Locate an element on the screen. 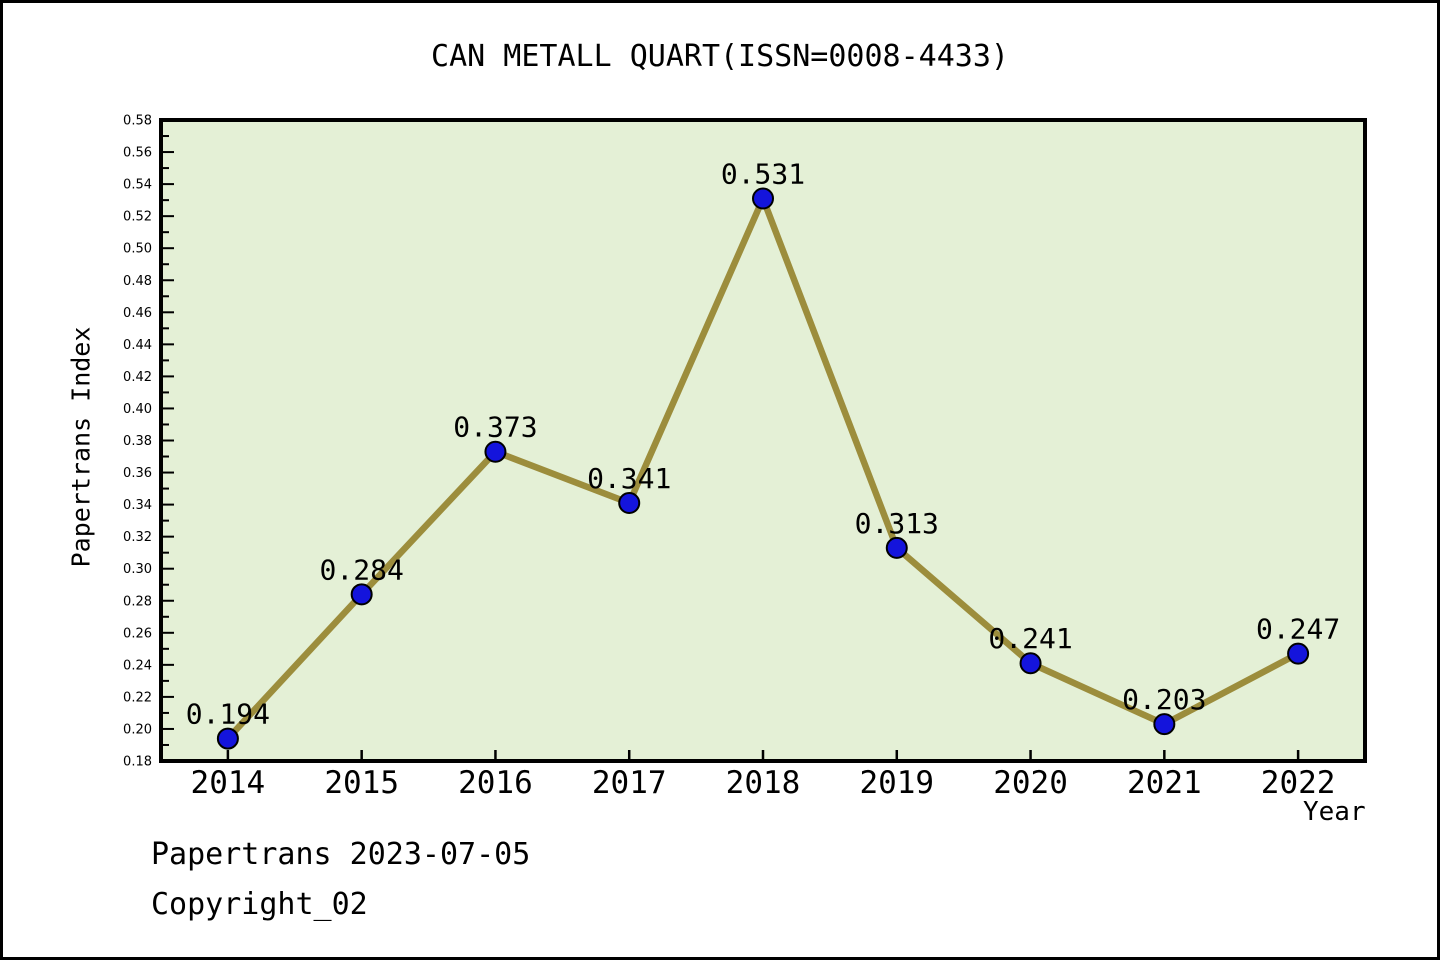 Image resolution: width=1440 pixels, height=960 pixels. x-tick-label: 2020 is located at coordinates (1030, 783).